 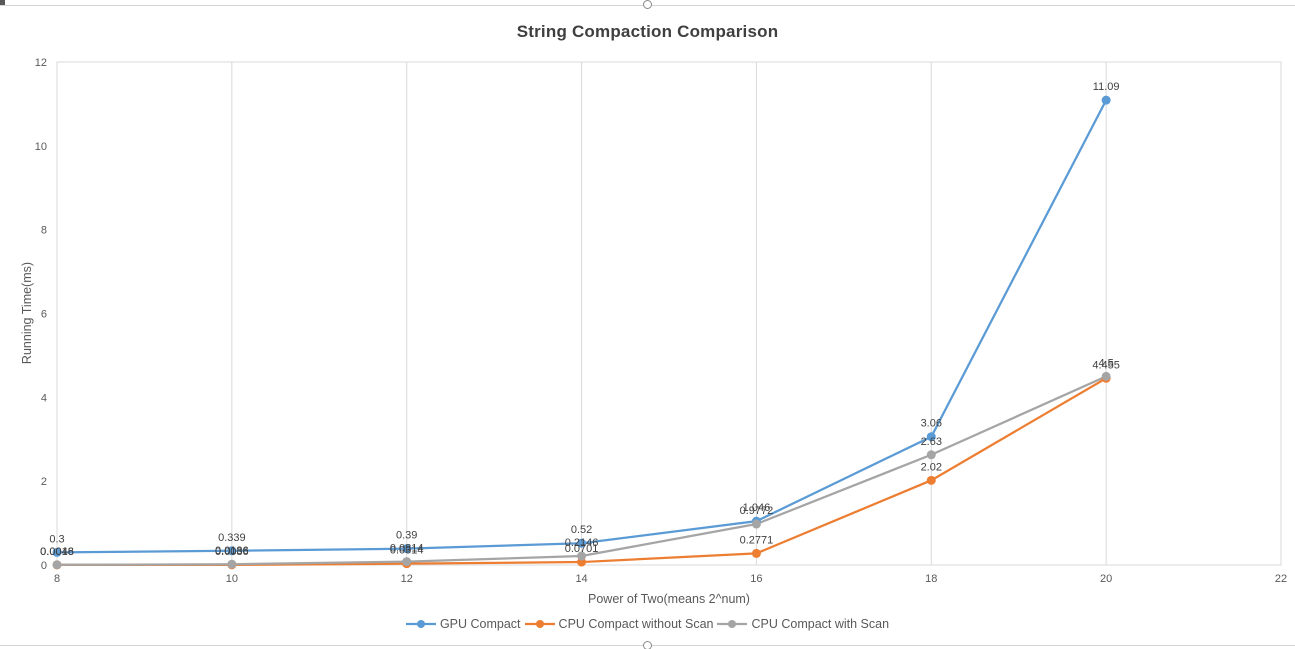 What do you see at coordinates (757, 508) in the screenshot?
I see `data-label-gpu-compact: 1.046` at bounding box center [757, 508].